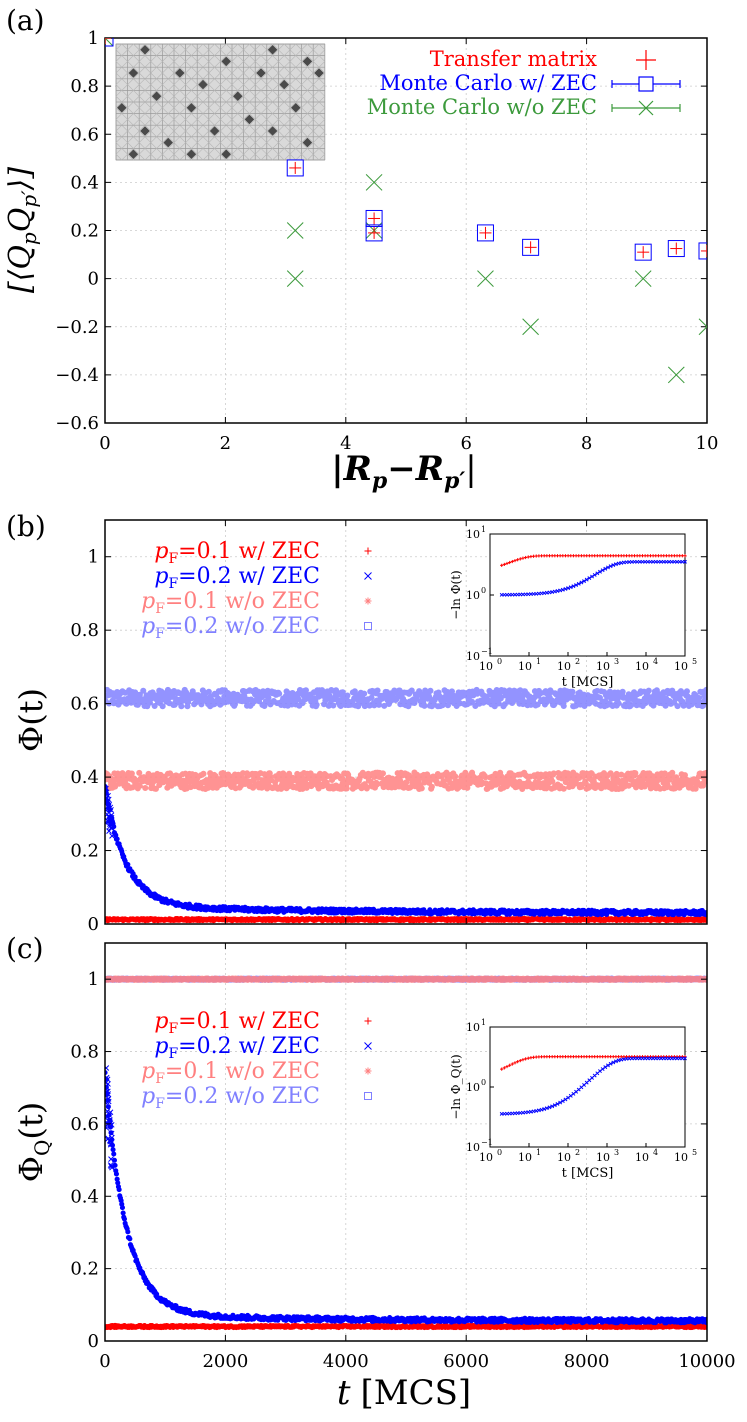  I want to click on ylabel-part: ⟩], so click(20, 179).